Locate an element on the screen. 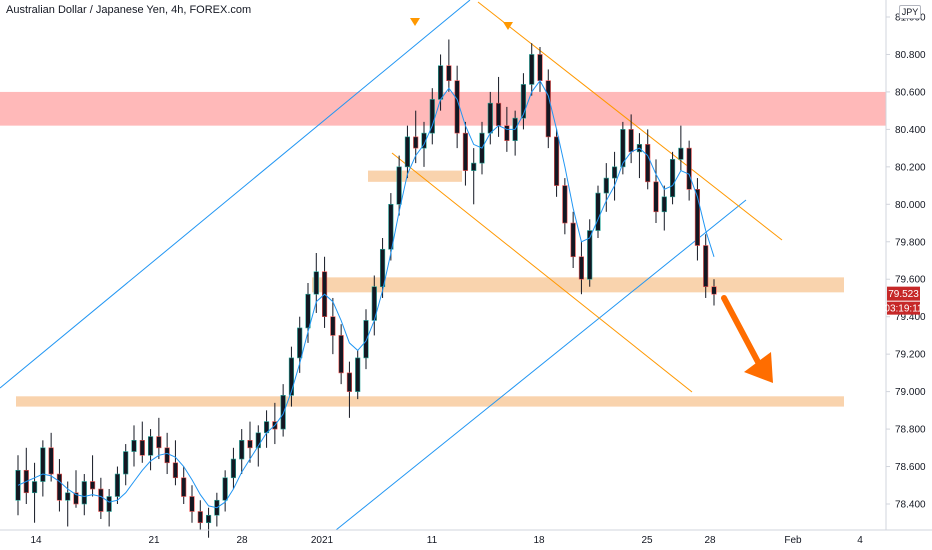  support-zone is located at coordinates (578, 285).